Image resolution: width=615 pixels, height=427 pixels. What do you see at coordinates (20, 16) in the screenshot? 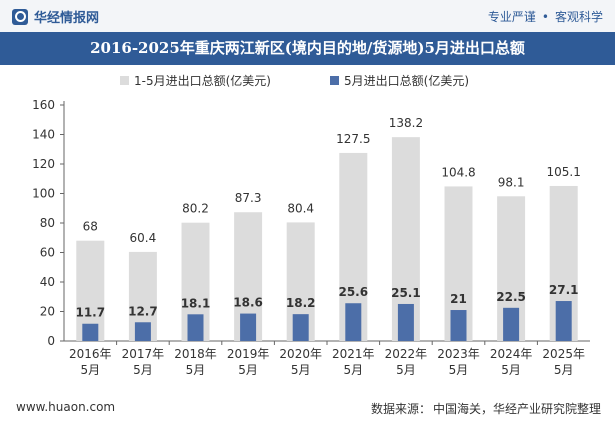
I see `huajing-logo-icon` at bounding box center [20, 16].